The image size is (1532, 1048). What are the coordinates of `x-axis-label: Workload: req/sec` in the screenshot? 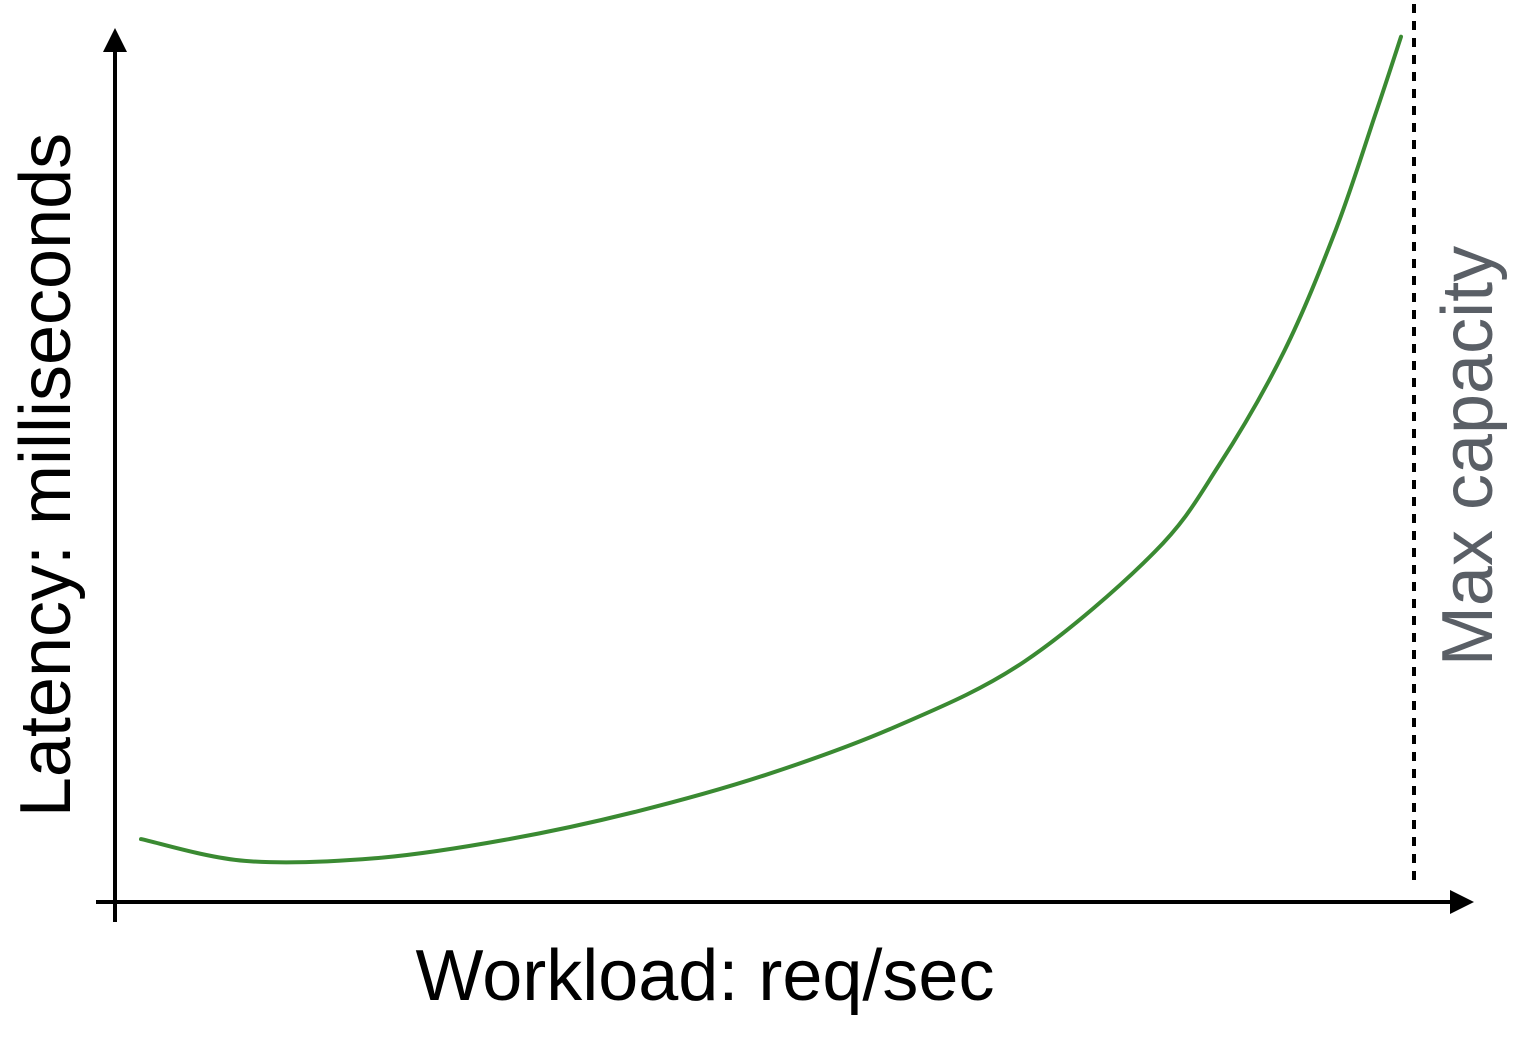 It's located at (705, 976).